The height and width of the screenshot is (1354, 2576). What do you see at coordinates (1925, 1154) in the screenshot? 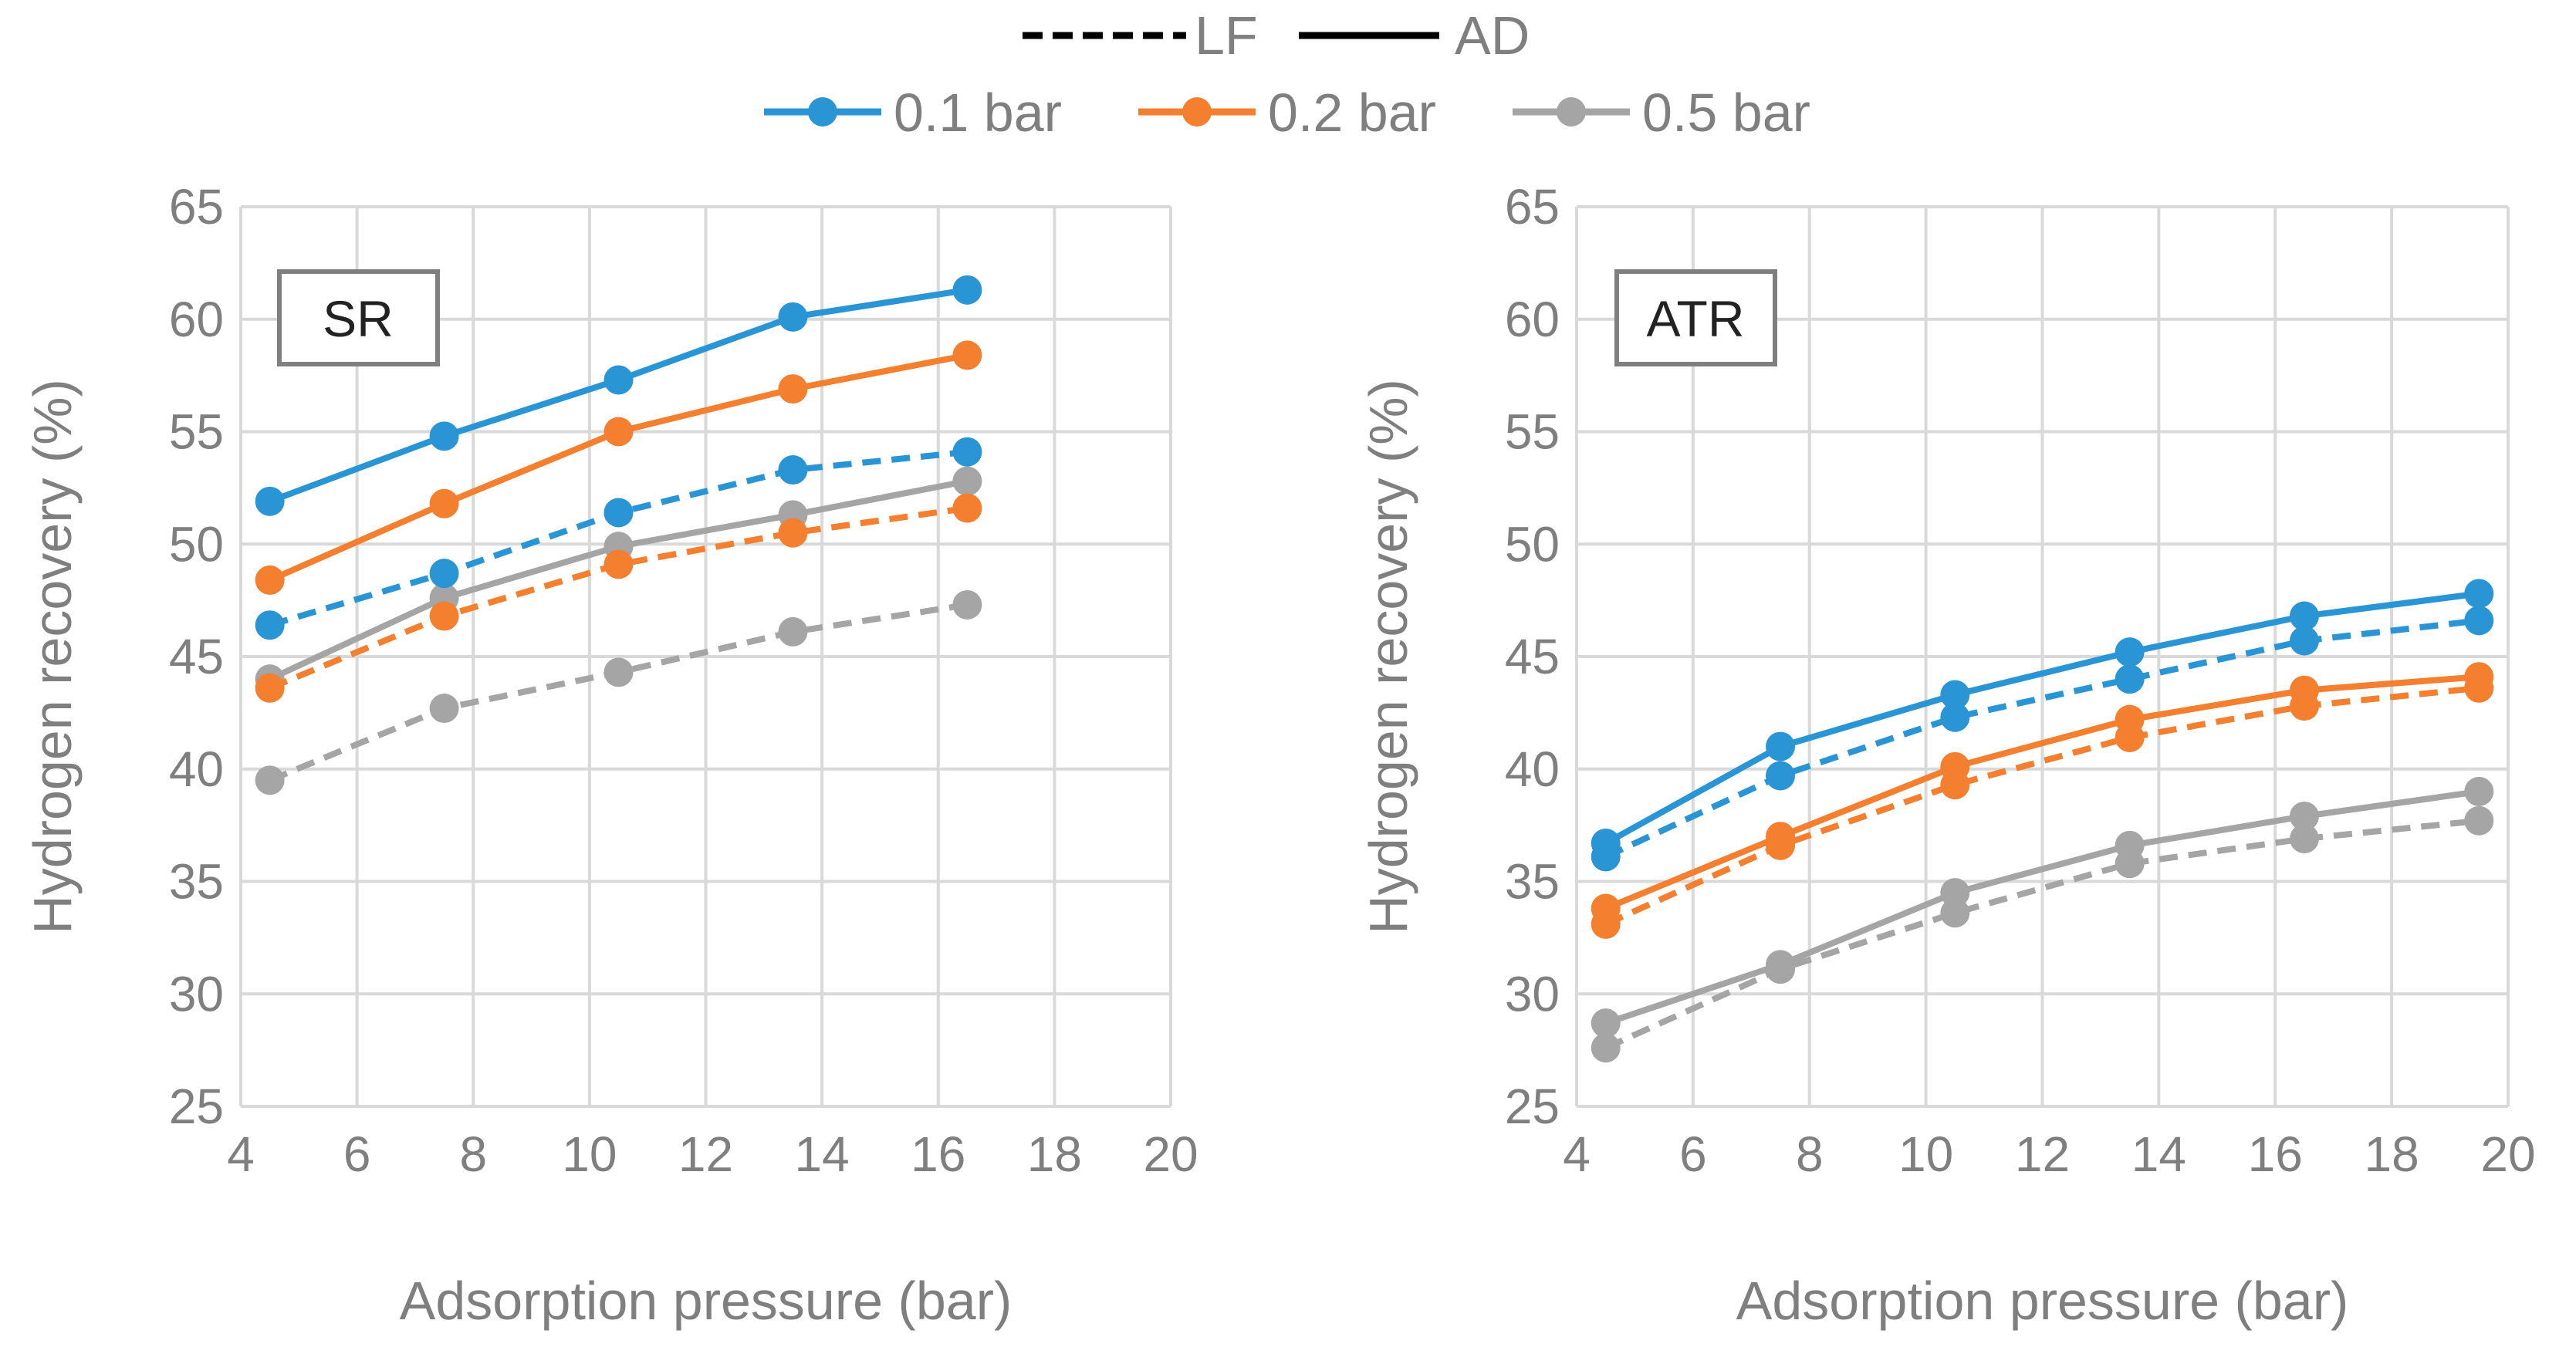
I see `atr-x-tick: 10` at bounding box center [1925, 1154].